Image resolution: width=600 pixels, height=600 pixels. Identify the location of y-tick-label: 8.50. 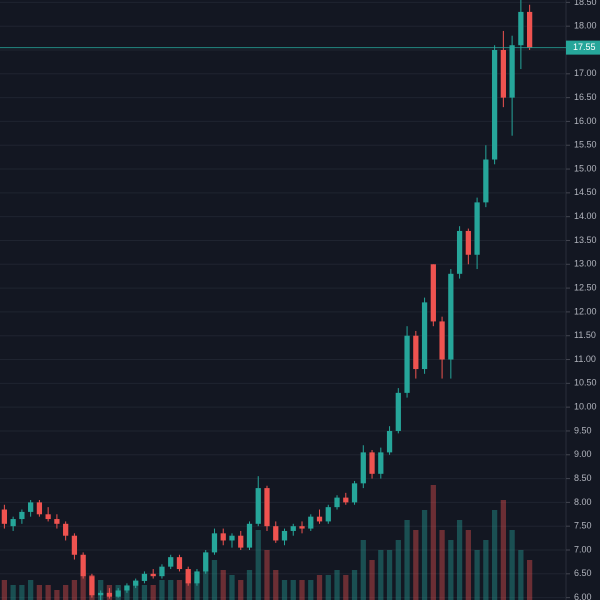
(583, 478).